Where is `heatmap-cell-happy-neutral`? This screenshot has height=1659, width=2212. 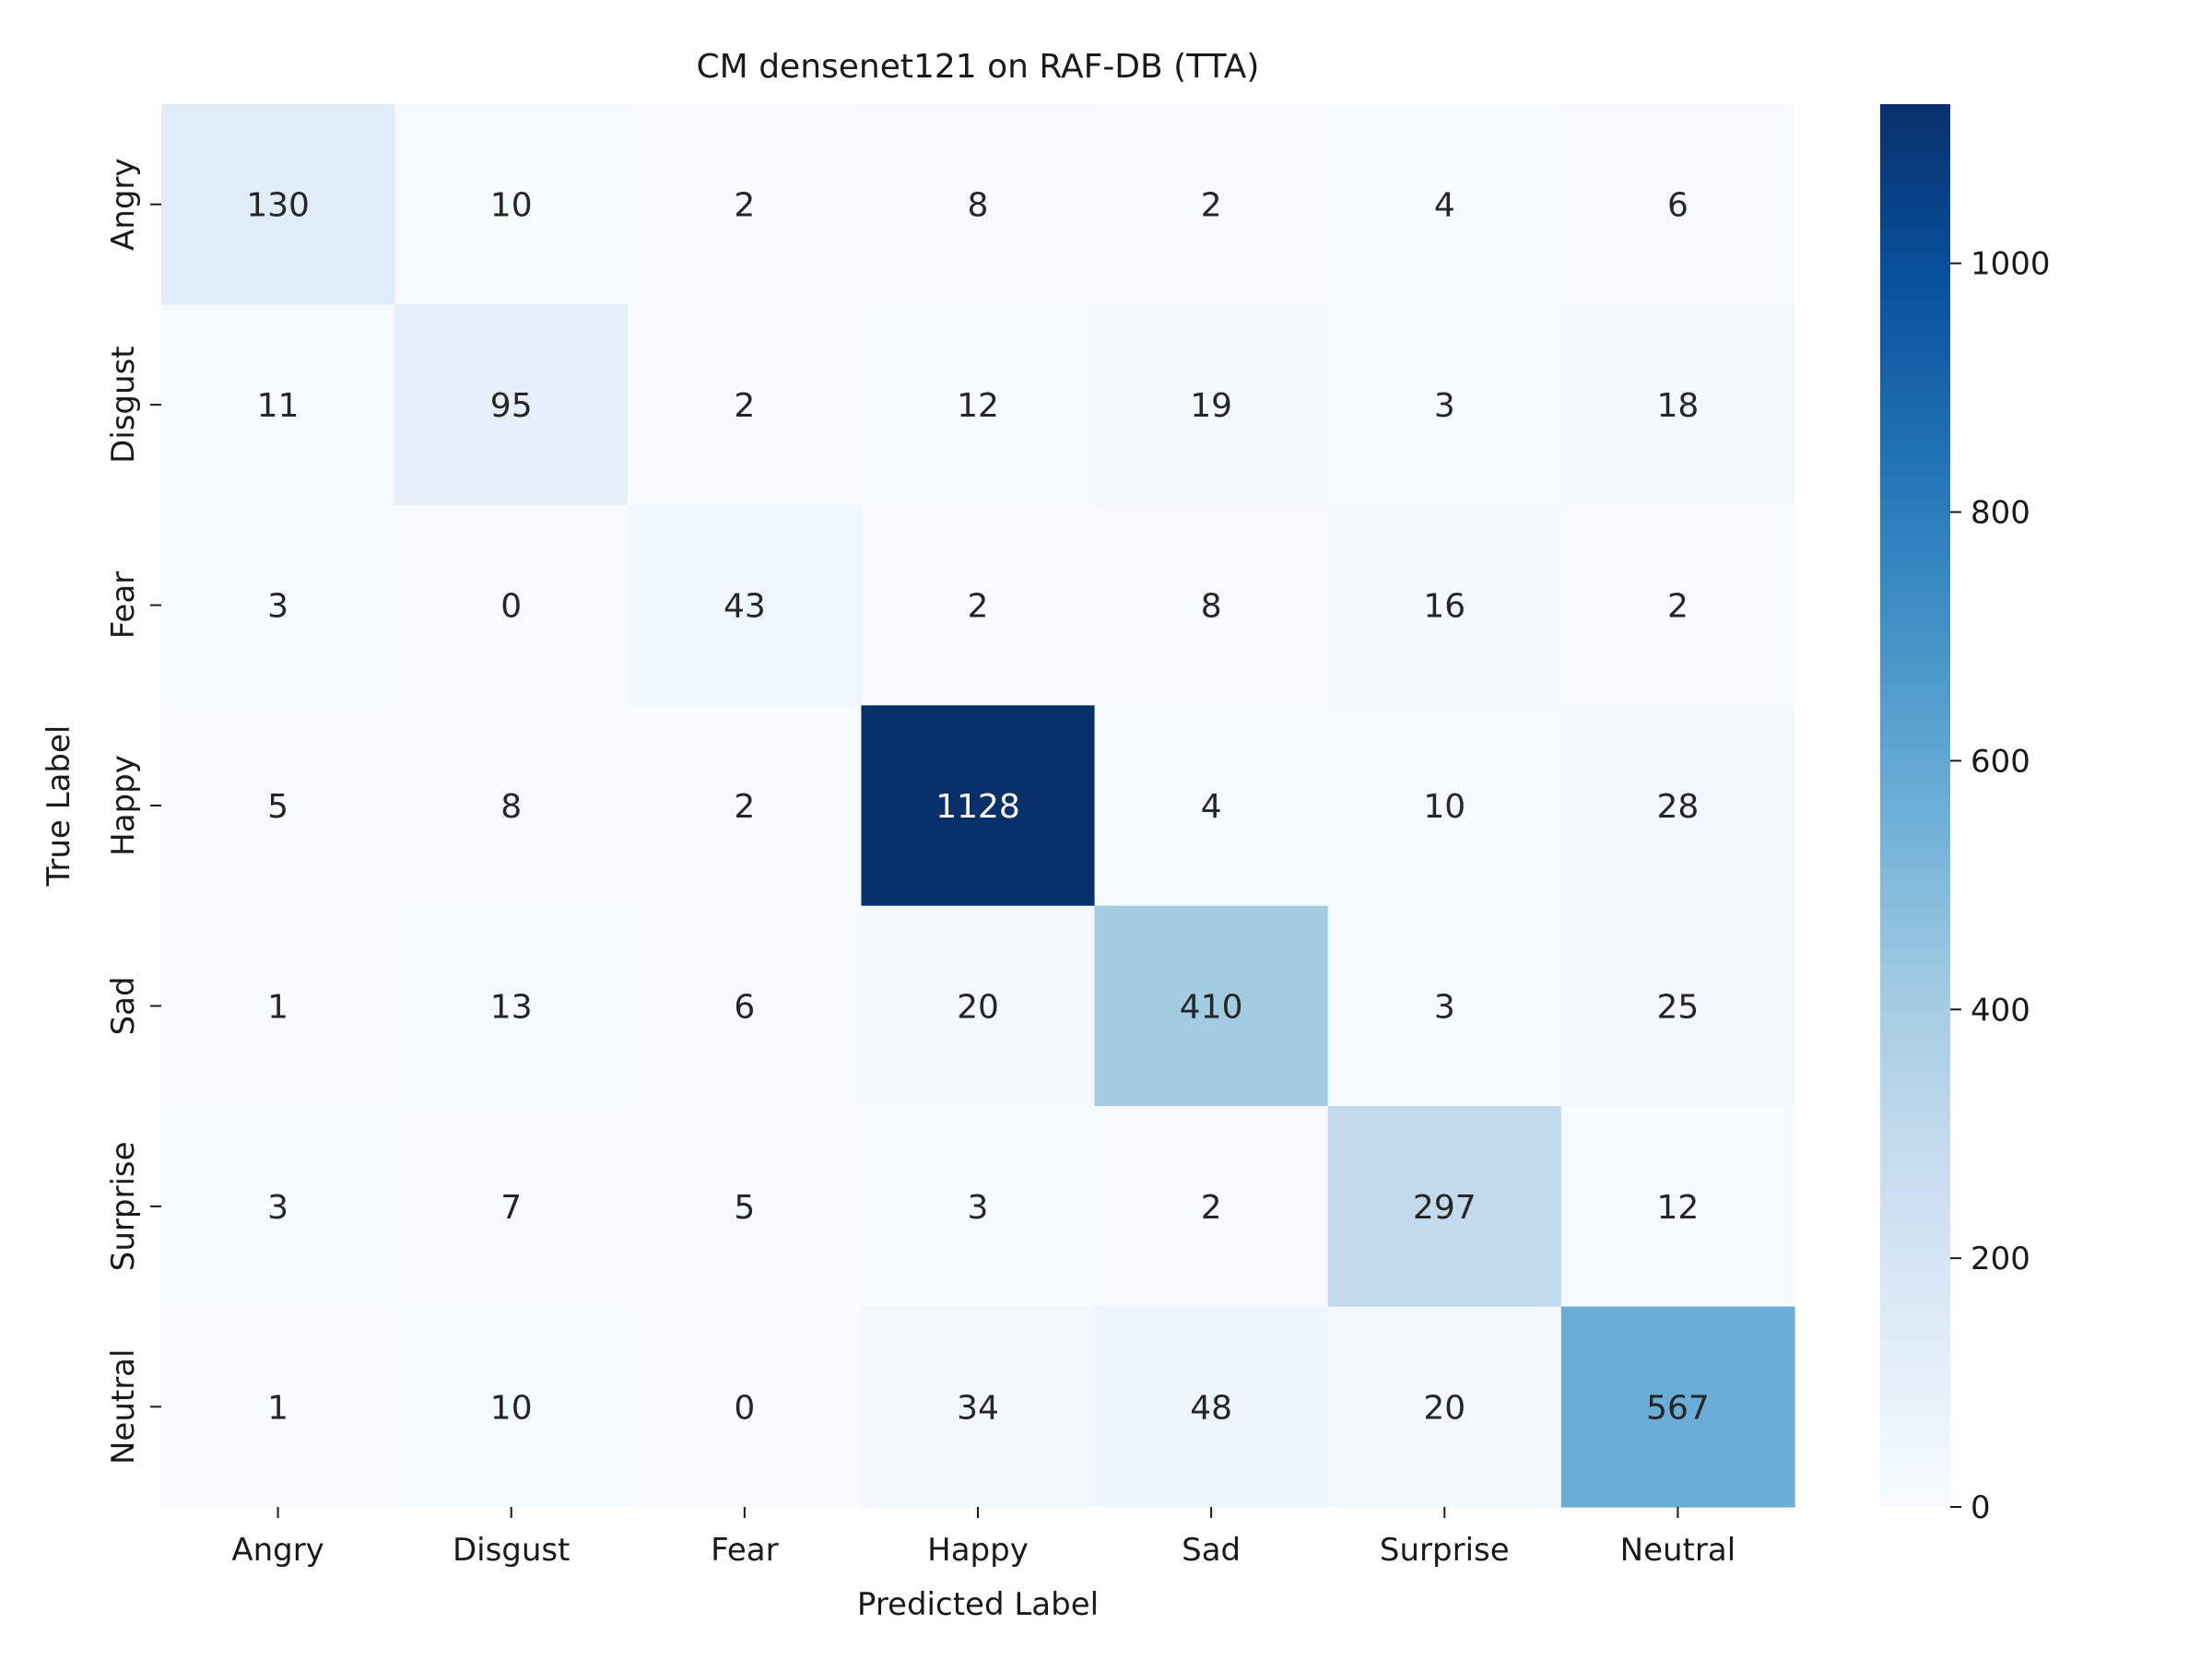 heatmap-cell-happy-neutral is located at coordinates (1677, 806).